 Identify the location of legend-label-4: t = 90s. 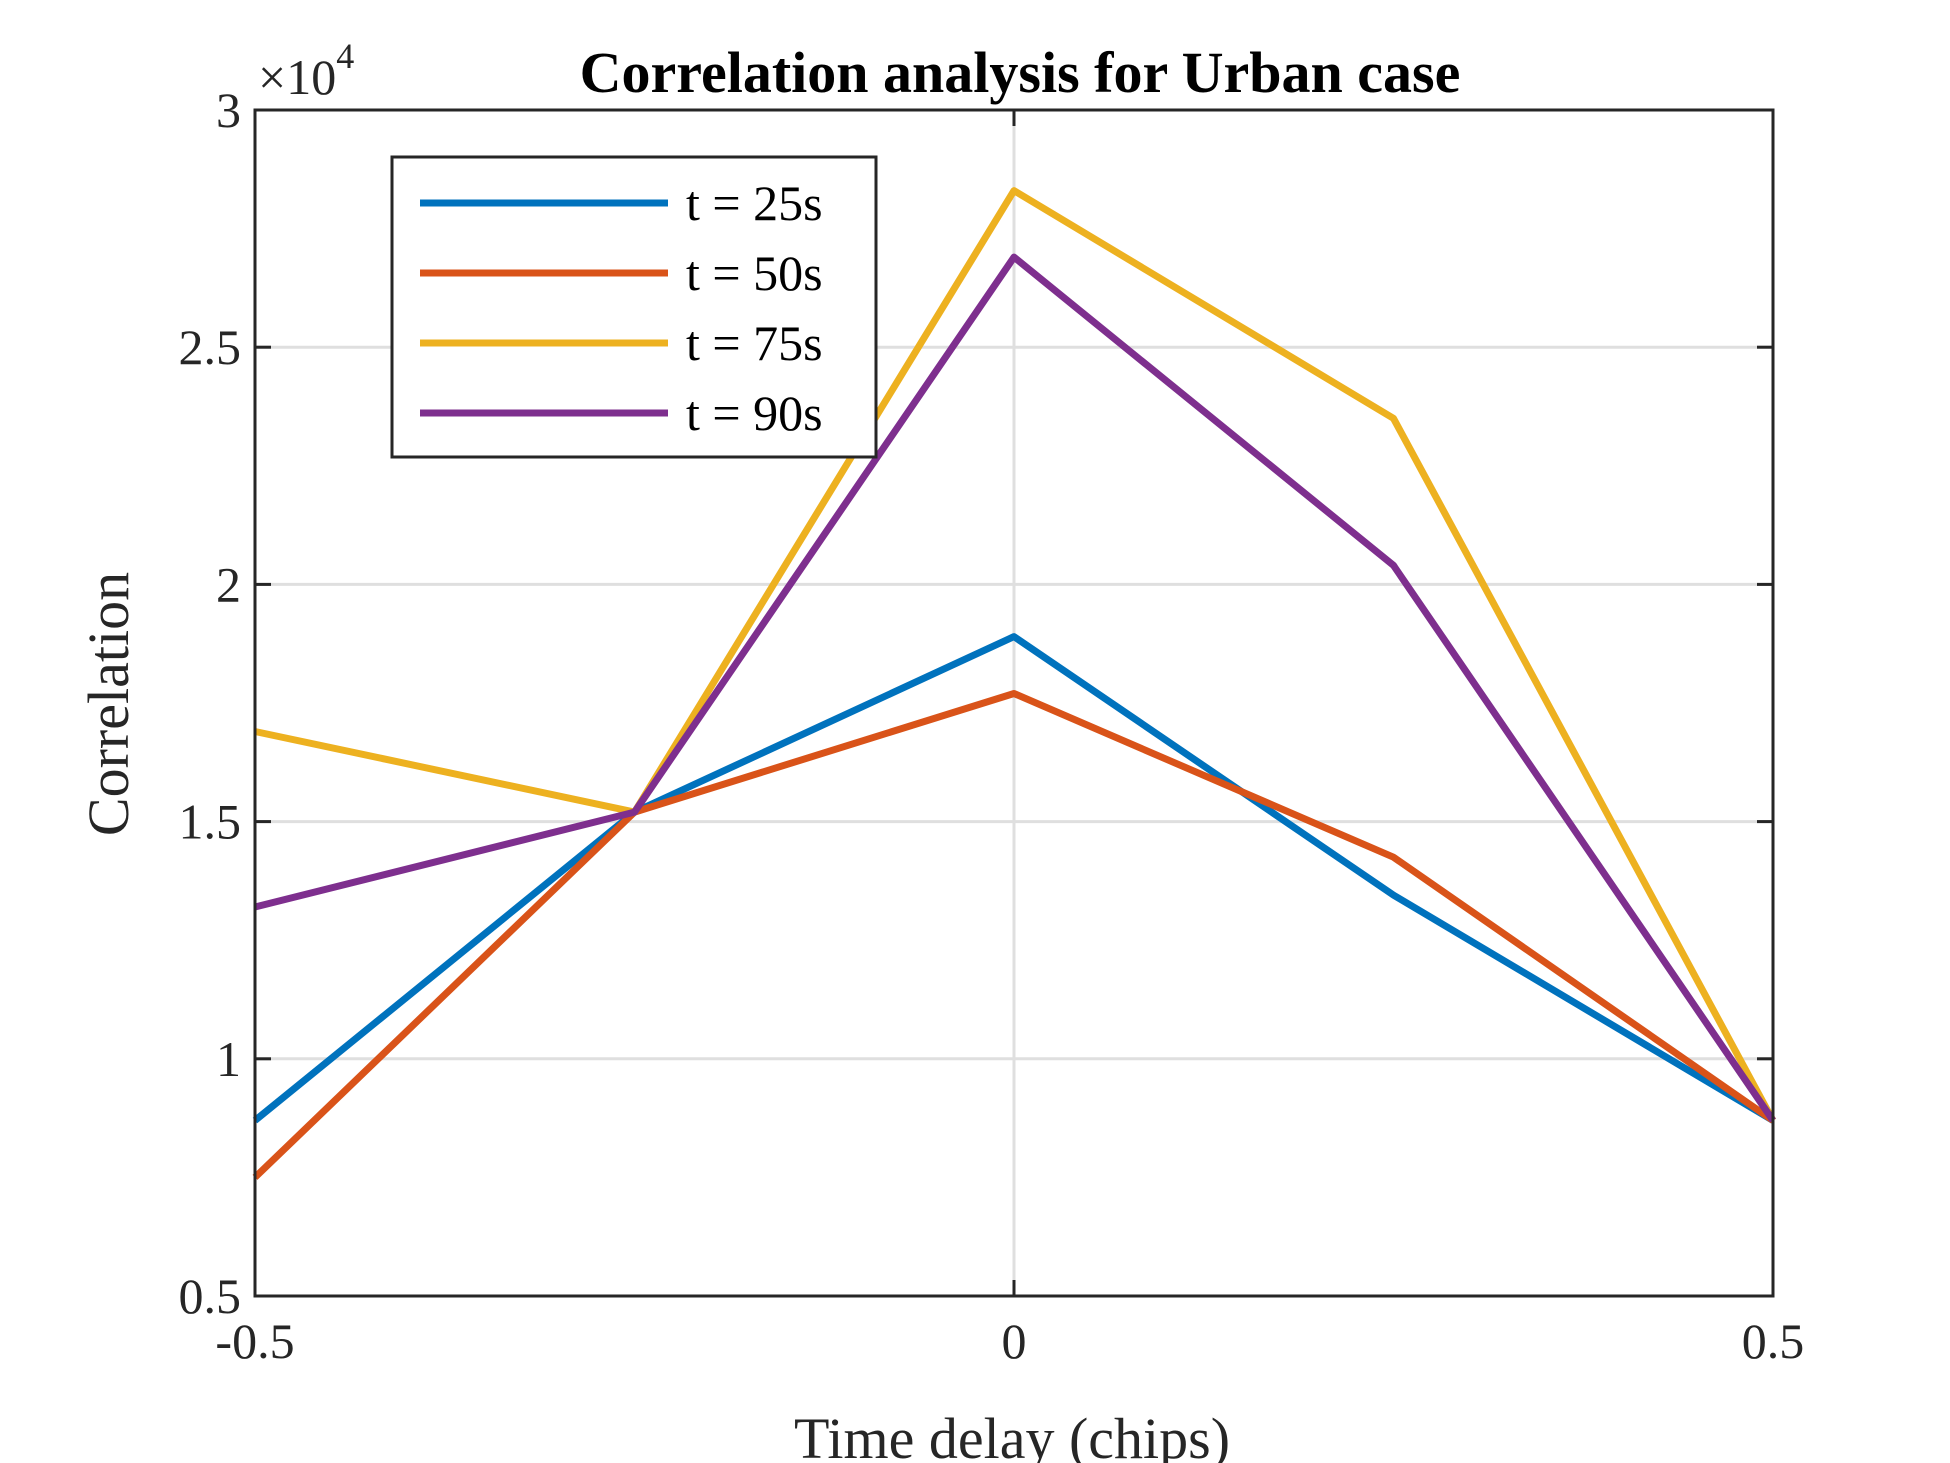
(754, 413).